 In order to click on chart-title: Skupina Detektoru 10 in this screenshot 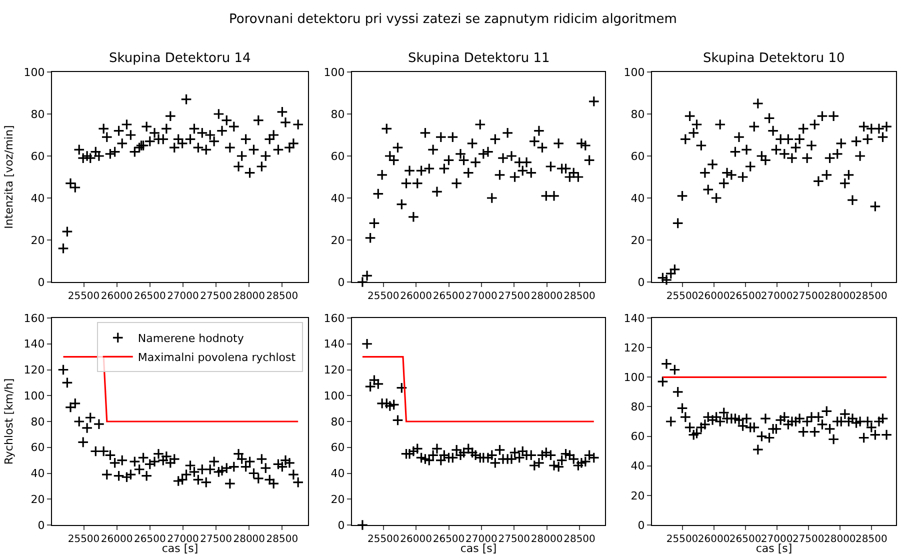, I will do `click(774, 58)`.